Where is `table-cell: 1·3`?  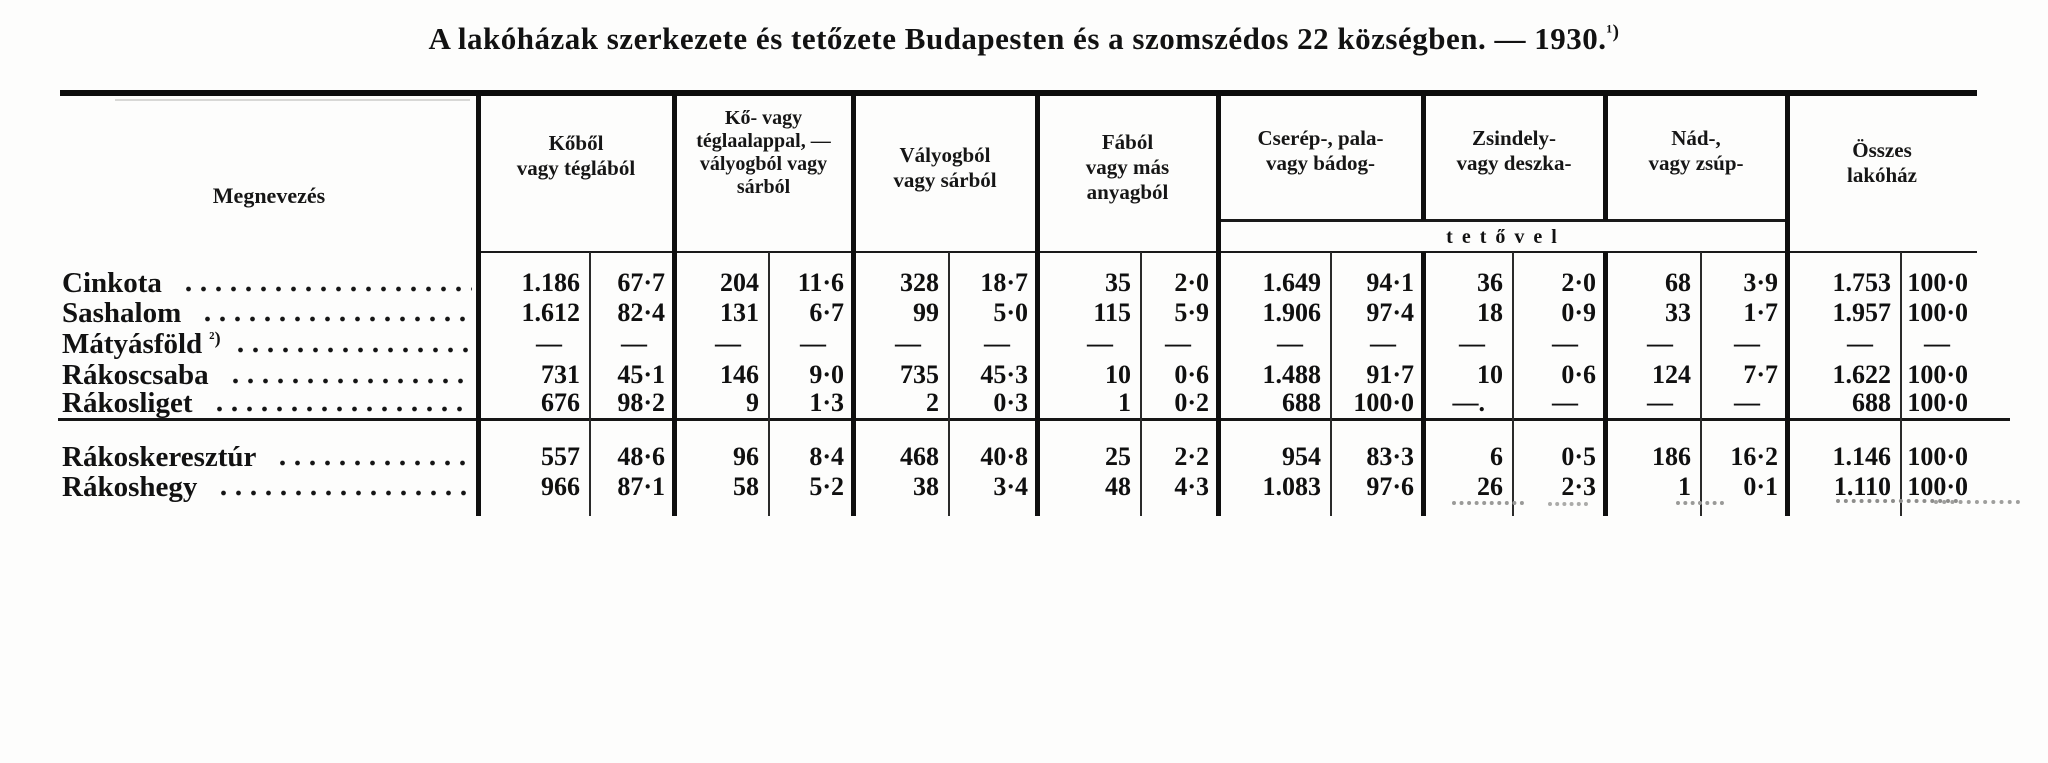 table-cell: 1·3 is located at coordinates (826, 402).